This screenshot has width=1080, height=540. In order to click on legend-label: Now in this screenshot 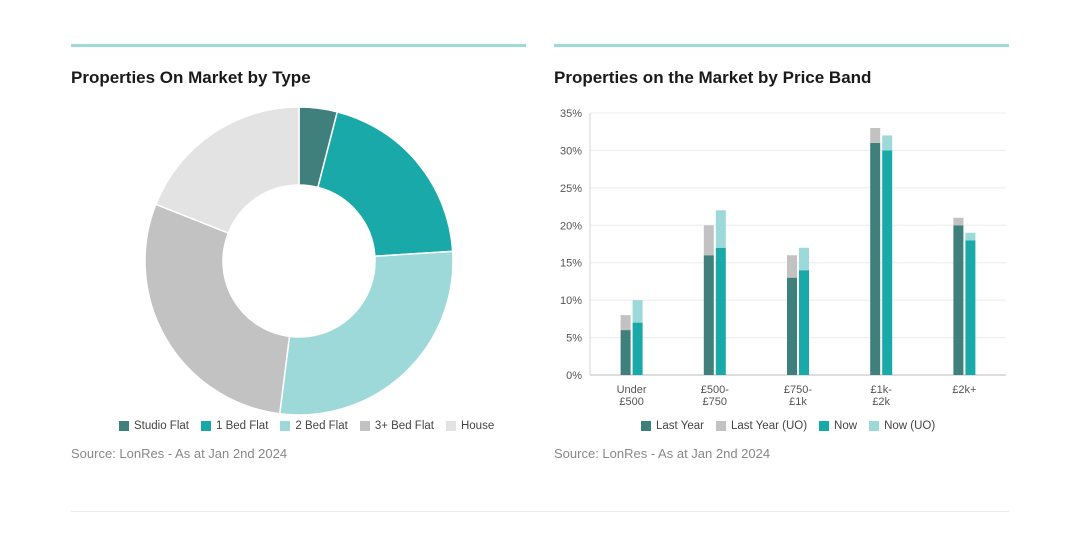, I will do `click(846, 426)`.